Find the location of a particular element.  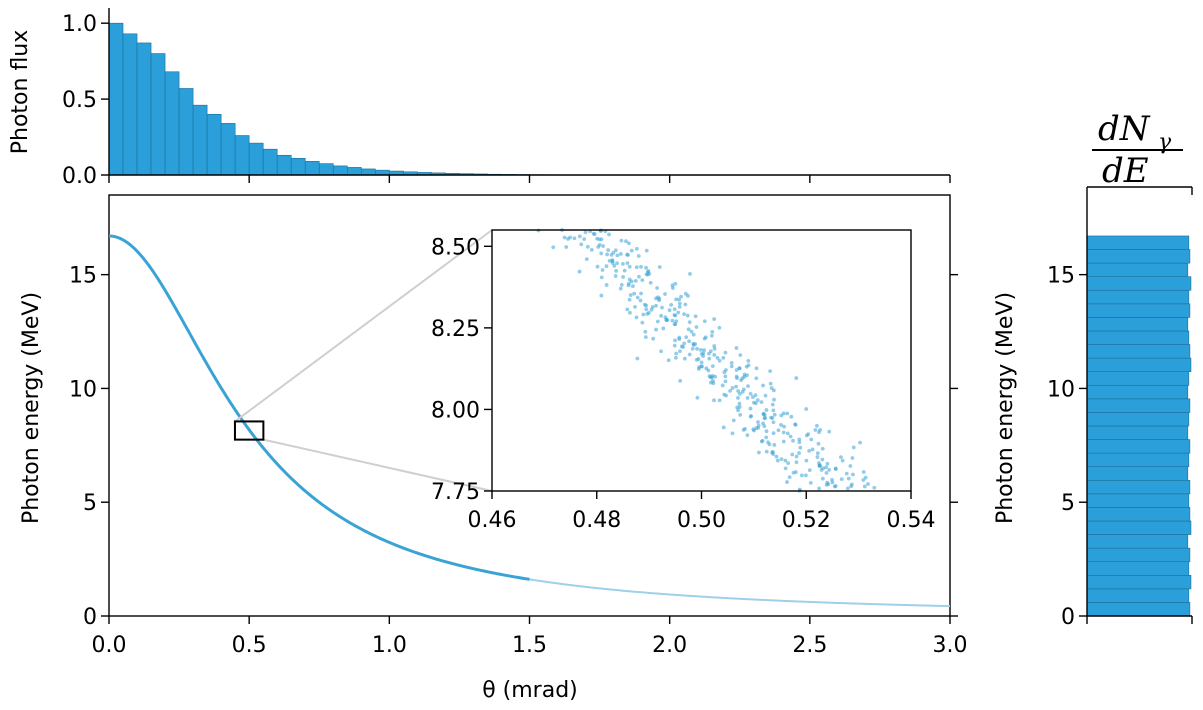

right-y-tick-label: 15 is located at coordinates (1061, 276).